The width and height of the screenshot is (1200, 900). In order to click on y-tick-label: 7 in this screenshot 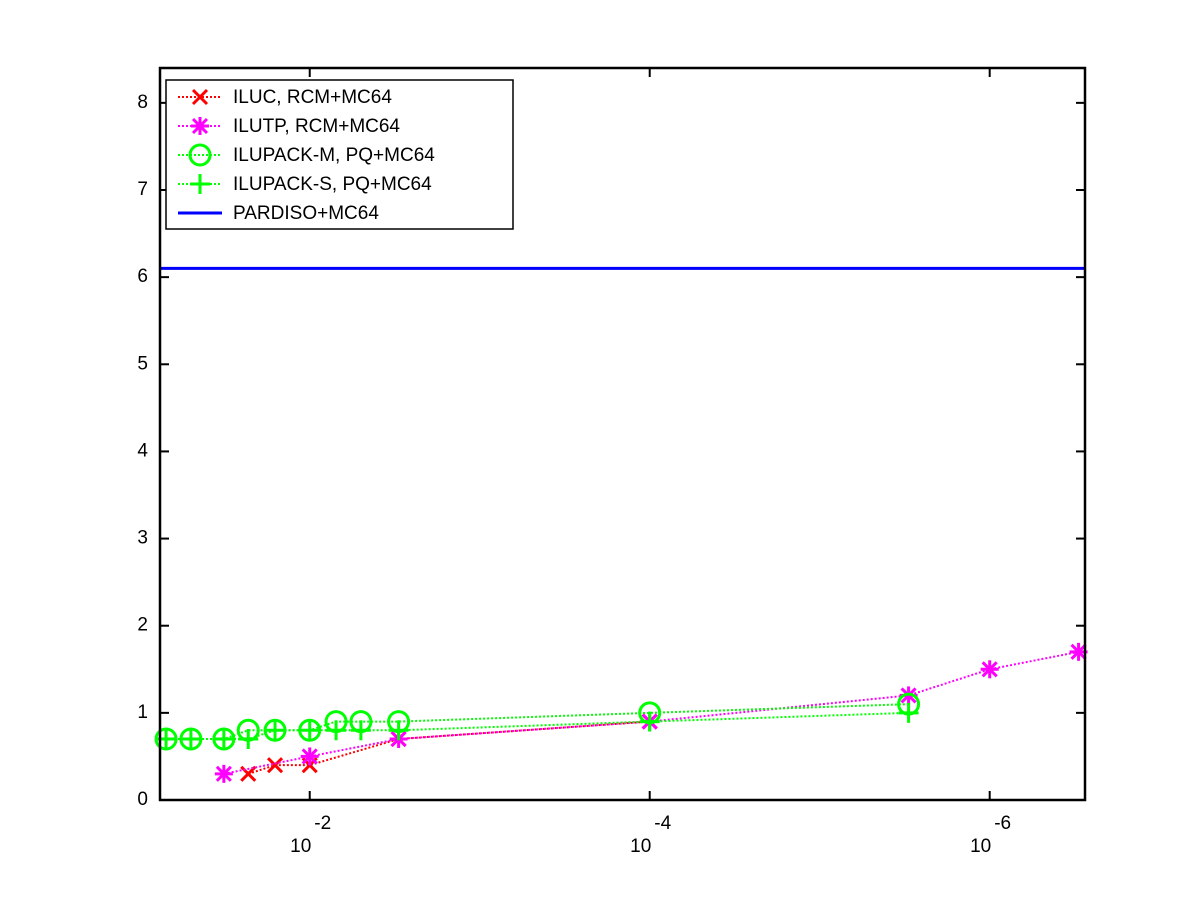, I will do `click(142, 189)`.